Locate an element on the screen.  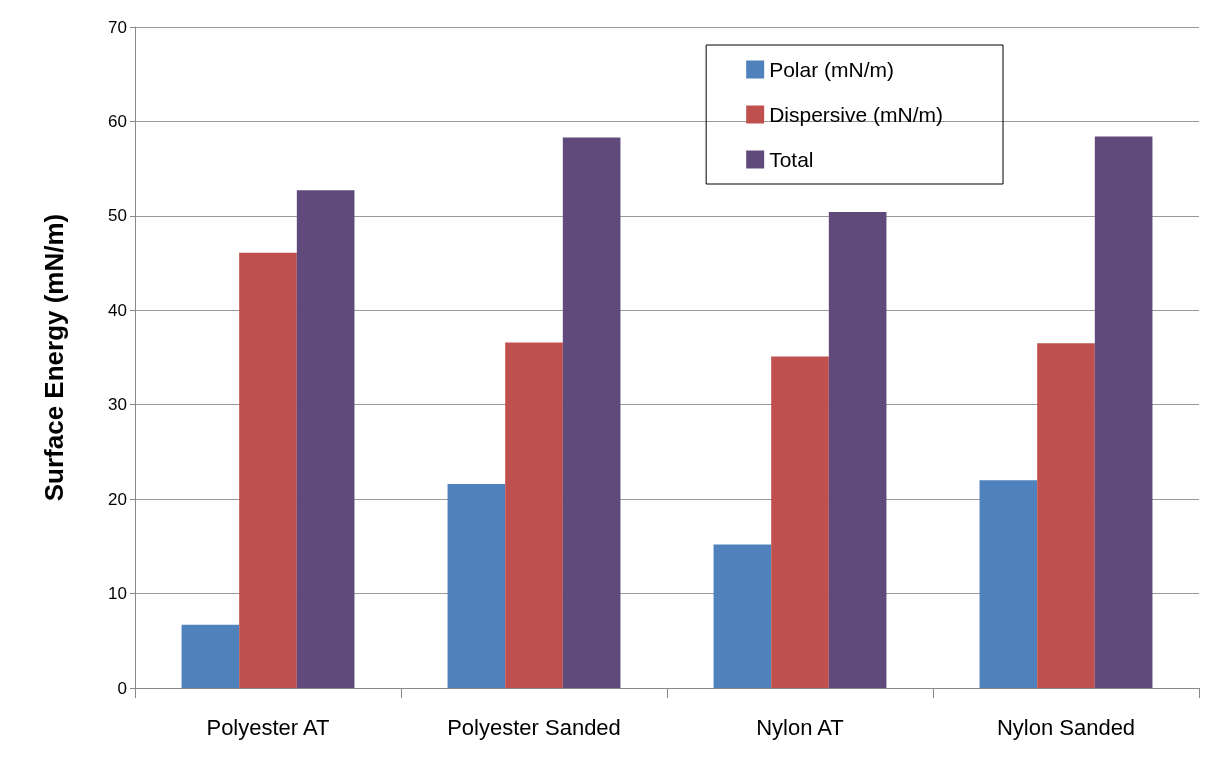
y-axis-title: Surface Energy (mN/m) is located at coordinates (54, 357).